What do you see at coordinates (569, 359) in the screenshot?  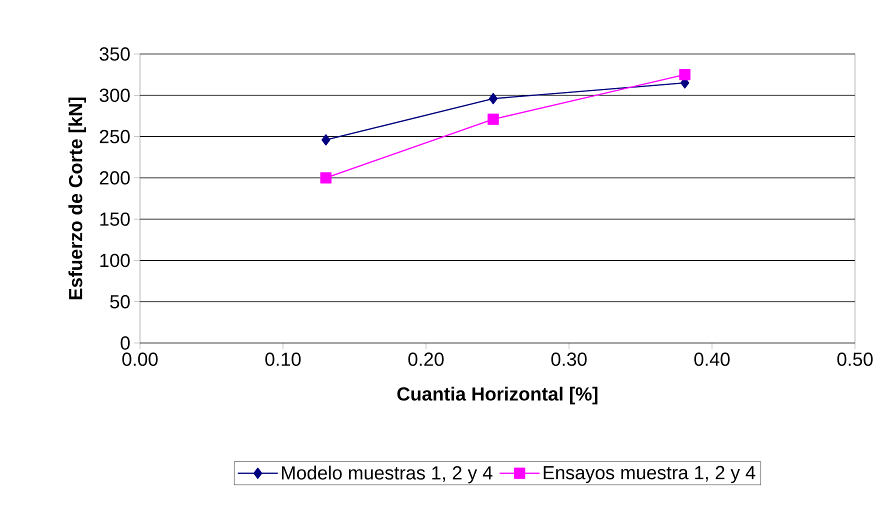 I see `x-tick-label: 0.30` at bounding box center [569, 359].